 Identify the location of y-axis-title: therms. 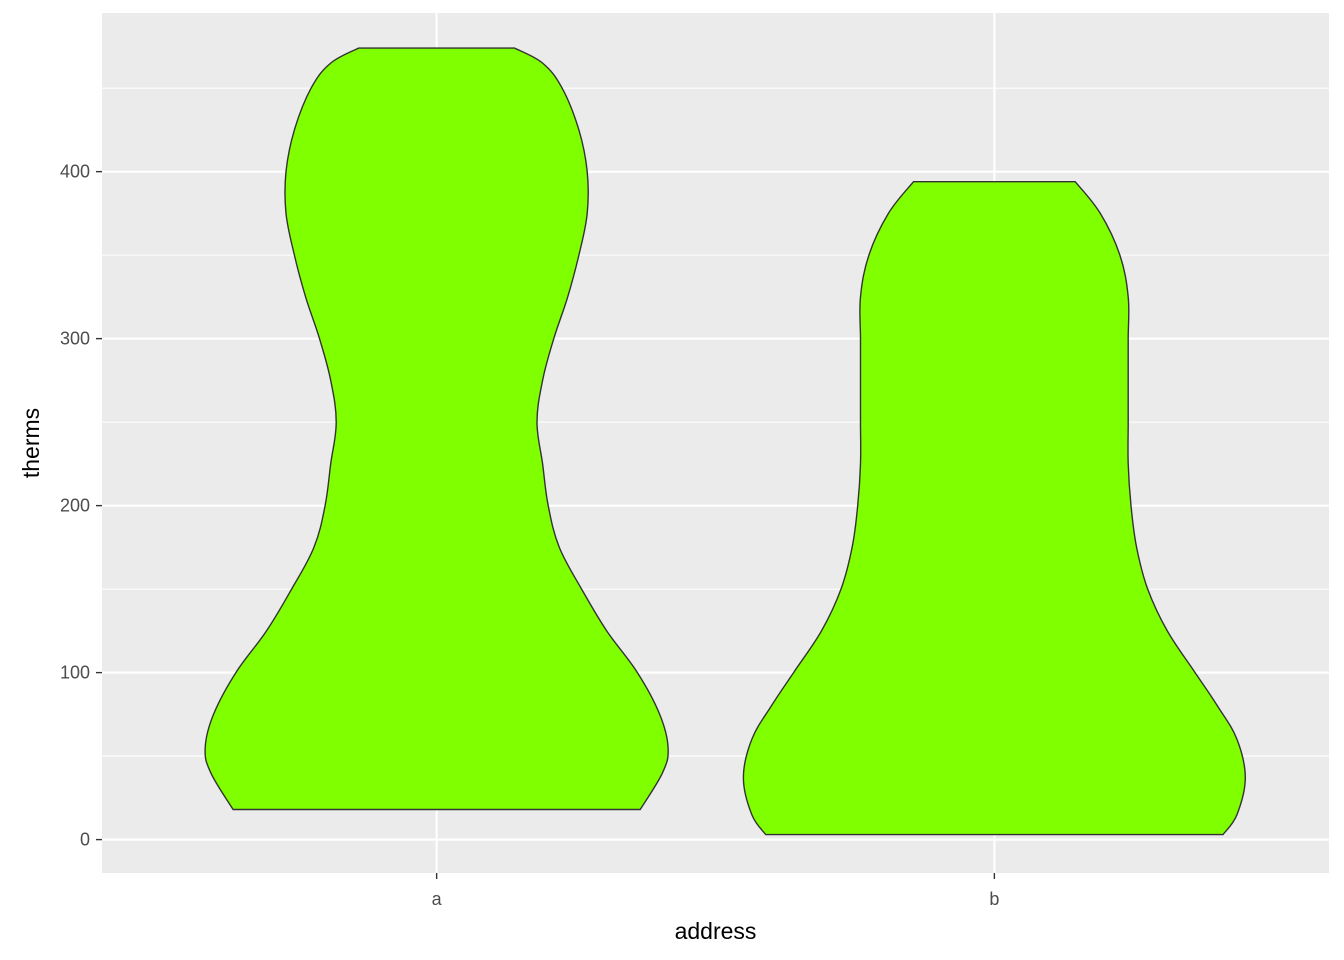
(31, 443).